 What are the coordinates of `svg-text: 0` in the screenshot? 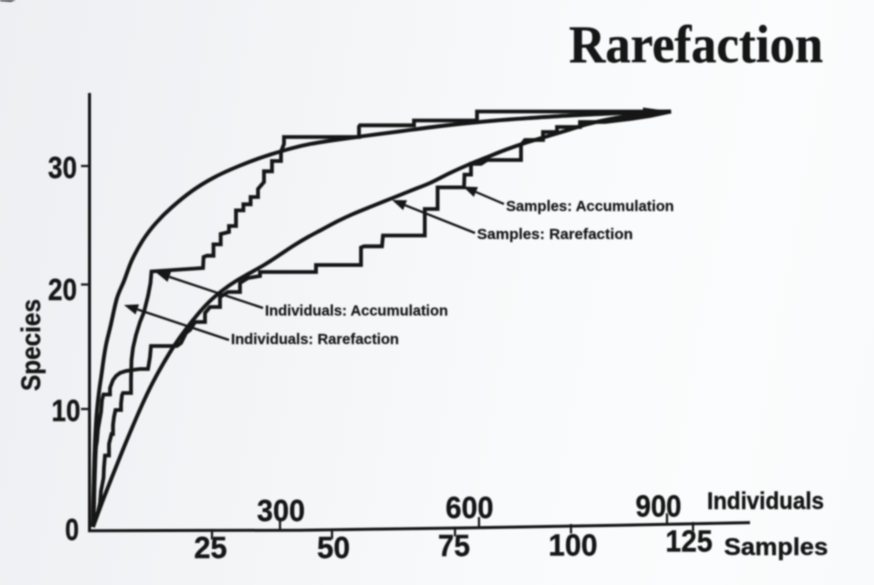 It's located at (72, 529).